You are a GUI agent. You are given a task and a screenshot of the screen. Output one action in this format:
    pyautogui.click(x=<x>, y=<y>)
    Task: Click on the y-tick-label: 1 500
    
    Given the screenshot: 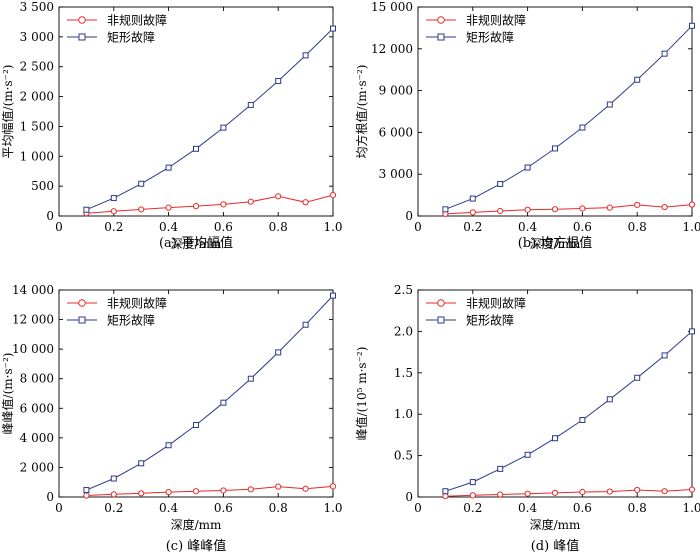 What is the action you would take?
    pyautogui.click(x=37, y=126)
    